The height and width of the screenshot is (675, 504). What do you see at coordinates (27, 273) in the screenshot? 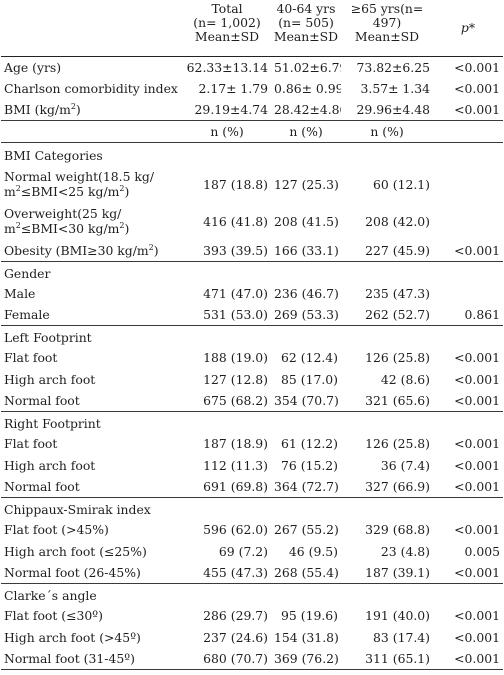
I see `section-title-gender: Gender` at bounding box center [27, 273].